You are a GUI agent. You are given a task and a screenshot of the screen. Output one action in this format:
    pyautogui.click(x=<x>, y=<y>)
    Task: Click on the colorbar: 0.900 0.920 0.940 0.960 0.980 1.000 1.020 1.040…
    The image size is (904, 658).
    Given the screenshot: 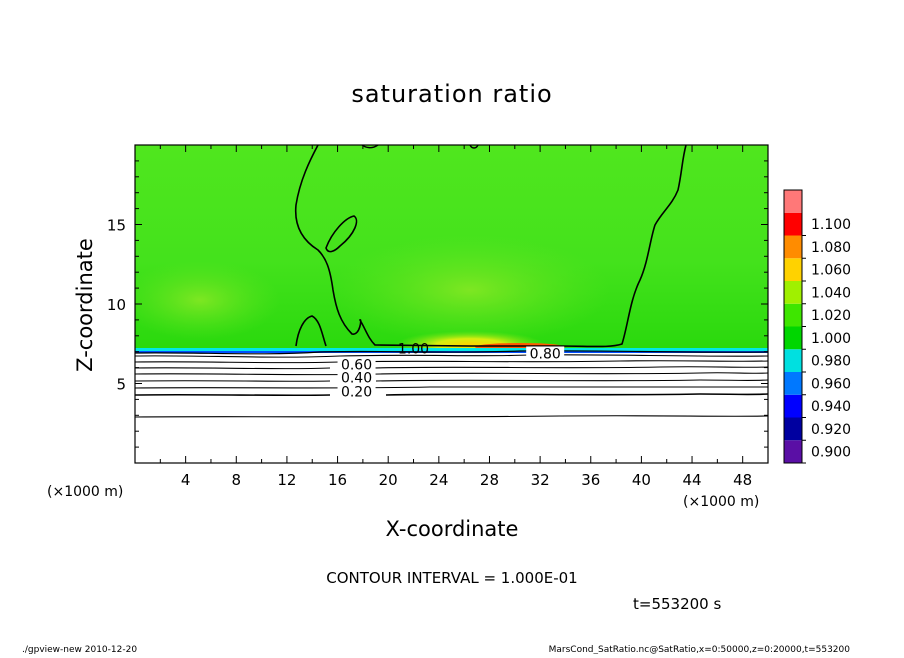 What is the action you would take?
    pyautogui.click(x=817, y=326)
    